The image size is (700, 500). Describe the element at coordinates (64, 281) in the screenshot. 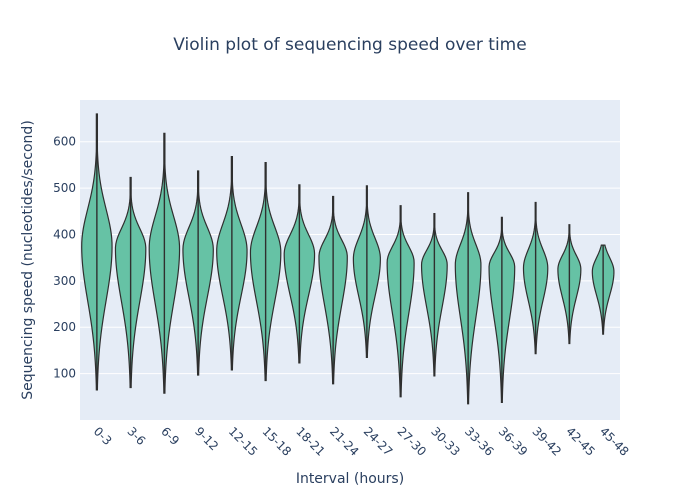

I see `y-tick-label: 300` at that location.